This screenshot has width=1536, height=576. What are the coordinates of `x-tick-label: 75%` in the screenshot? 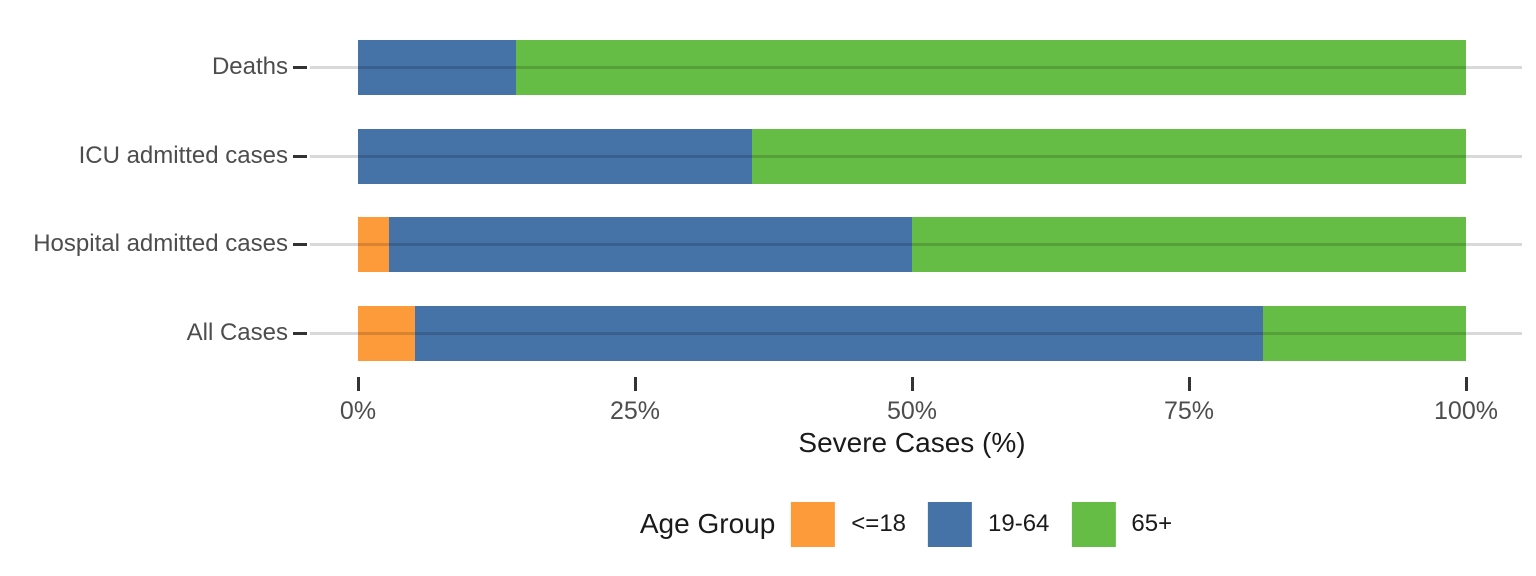 It's located at (1189, 411).